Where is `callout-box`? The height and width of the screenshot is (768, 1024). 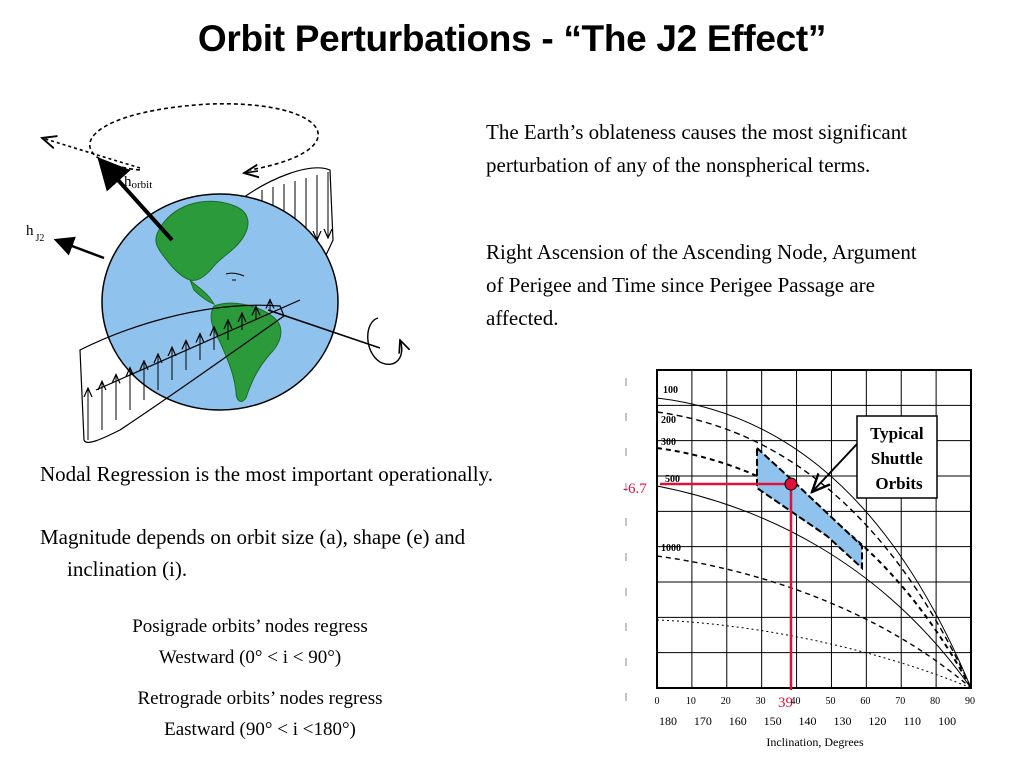
callout-box is located at coordinates (897, 457).